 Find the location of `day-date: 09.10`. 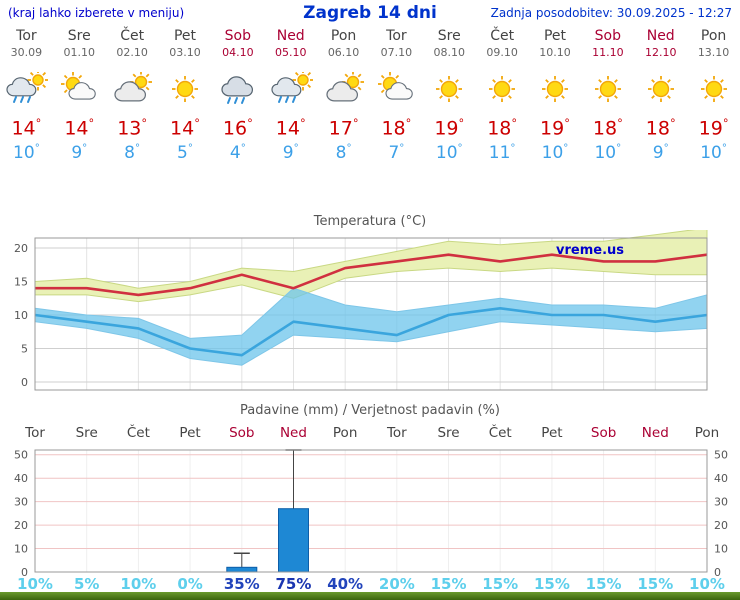

day-date: 09.10 is located at coordinates (502, 52).